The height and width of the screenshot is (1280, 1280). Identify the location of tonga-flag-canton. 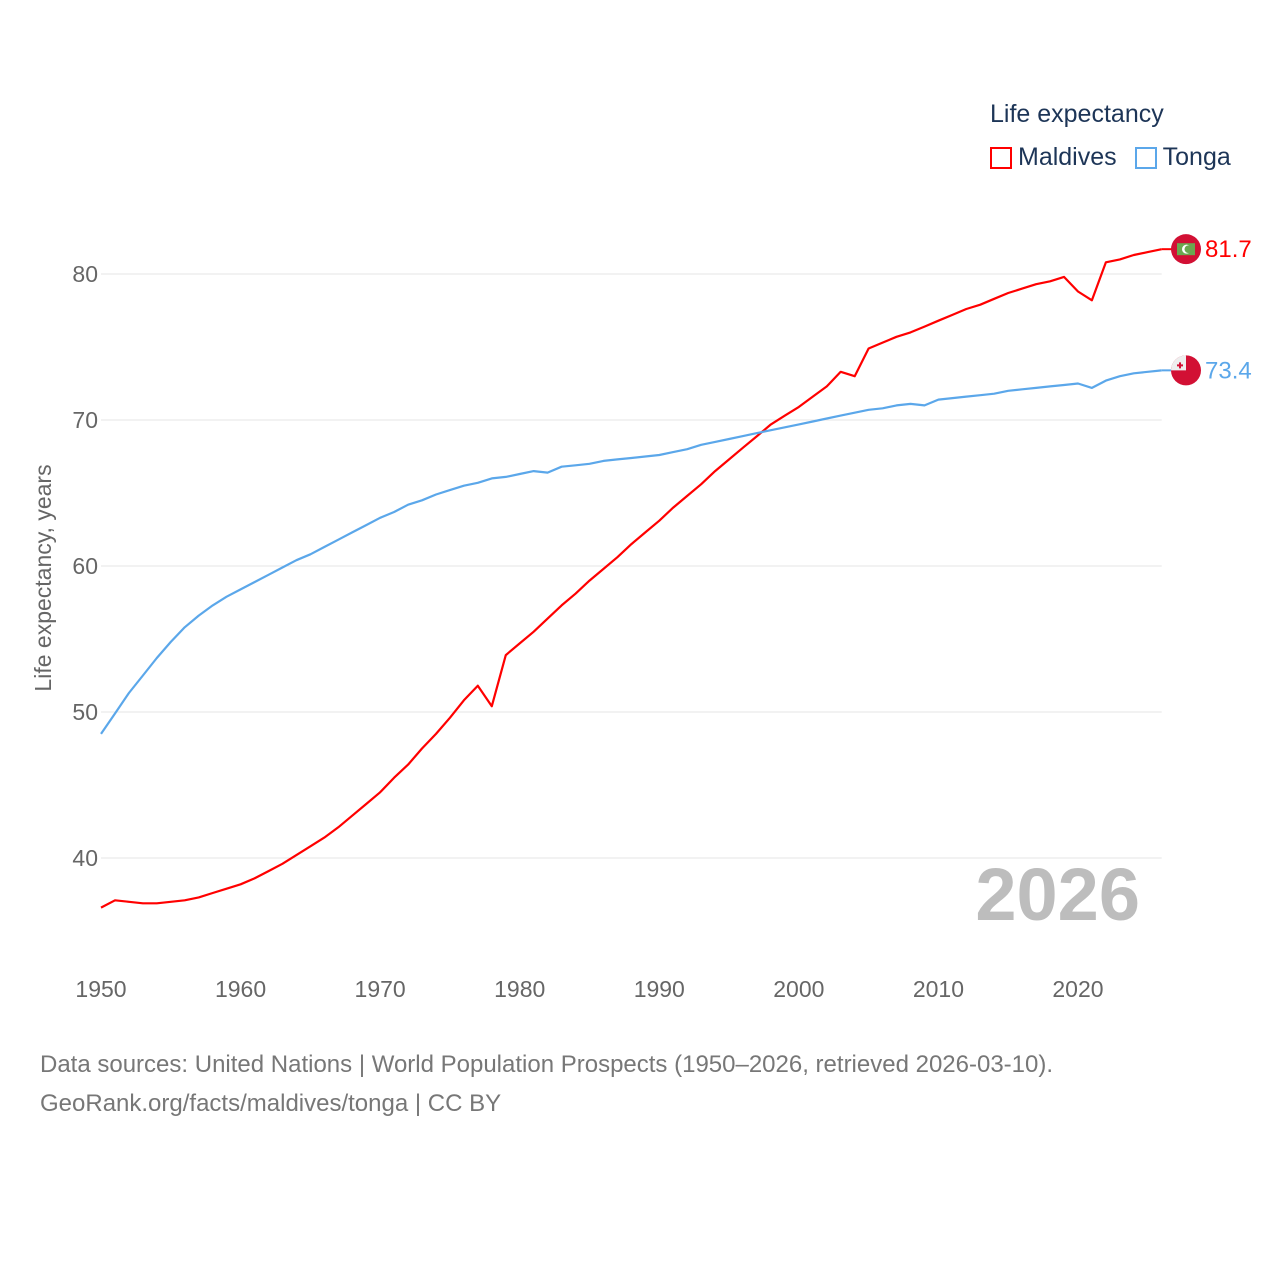
(1178, 363).